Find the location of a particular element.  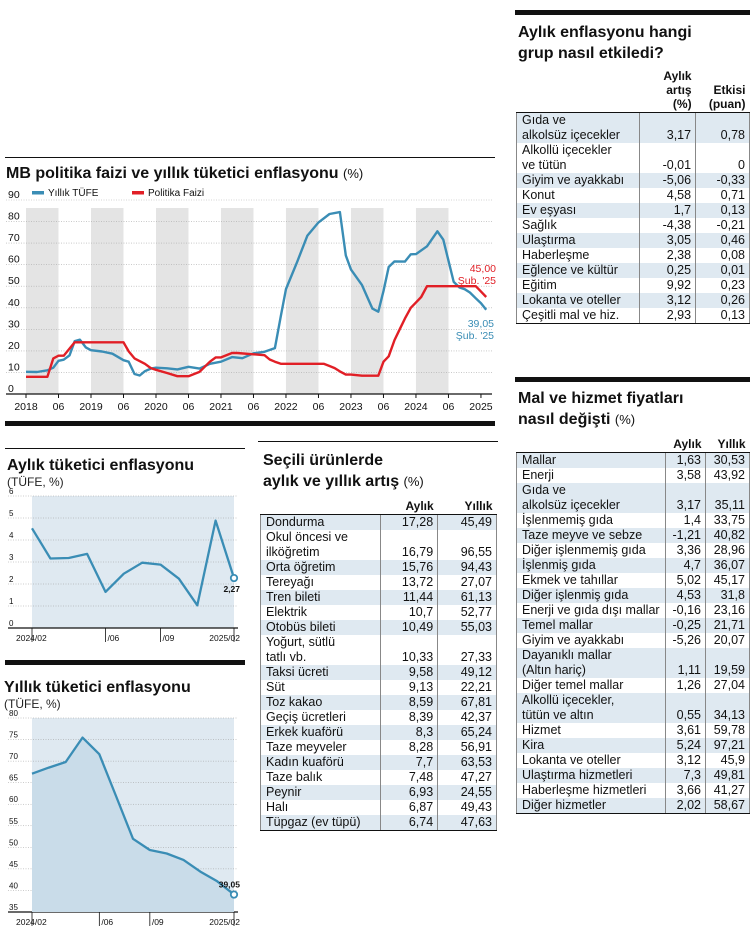

row-value-monthly: 1,63 is located at coordinates (686, 460).